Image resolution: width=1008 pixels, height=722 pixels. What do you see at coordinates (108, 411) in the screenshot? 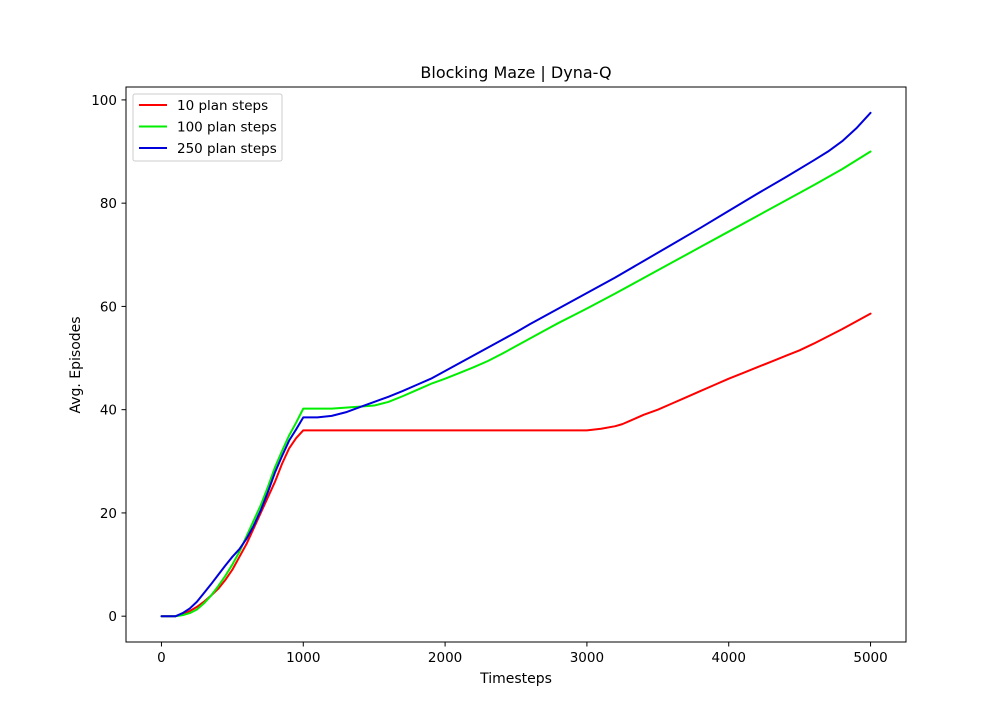
I see `y-tick-label: 40` at bounding box center [108, 411].